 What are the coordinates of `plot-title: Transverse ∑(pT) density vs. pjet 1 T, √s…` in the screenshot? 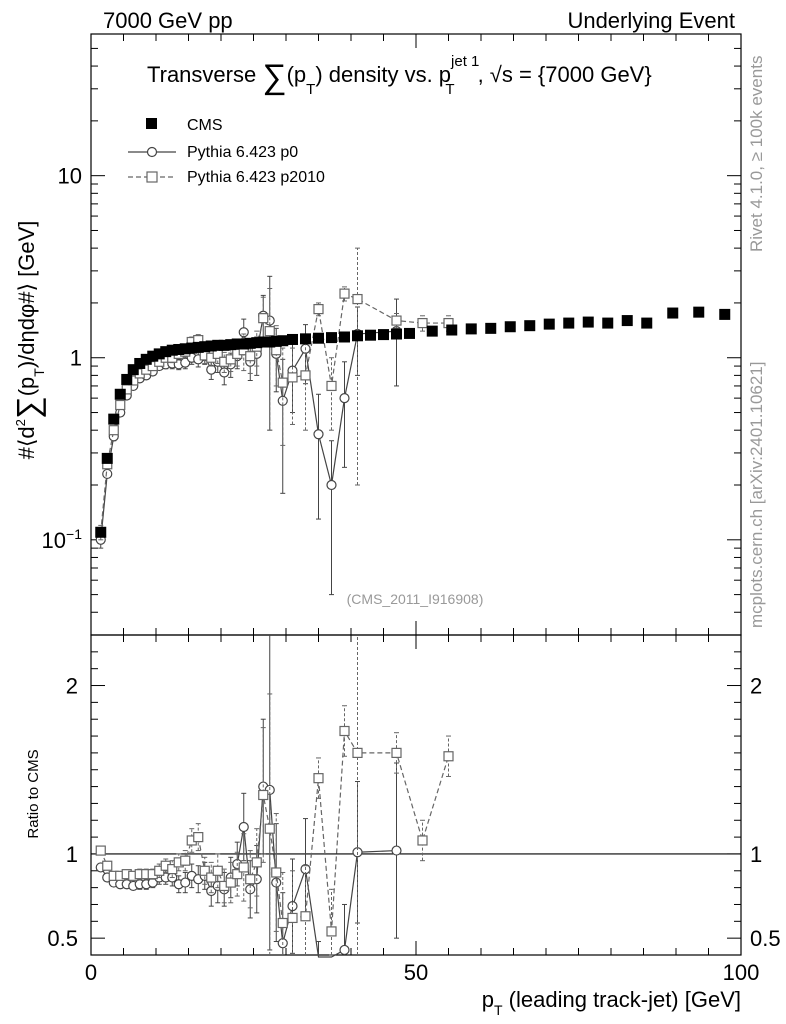 It's located at (399, 75).